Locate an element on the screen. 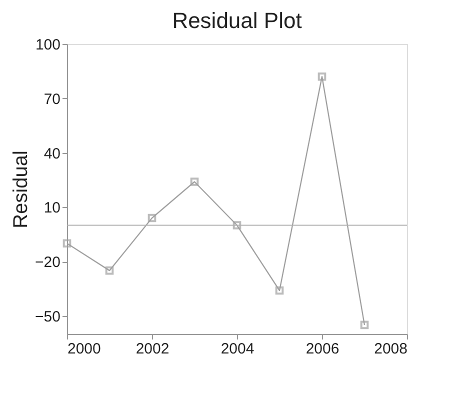 The width and height of the screenshot is (472, 420). x-tick-label: 2008 is located at coordinates (391, 349).